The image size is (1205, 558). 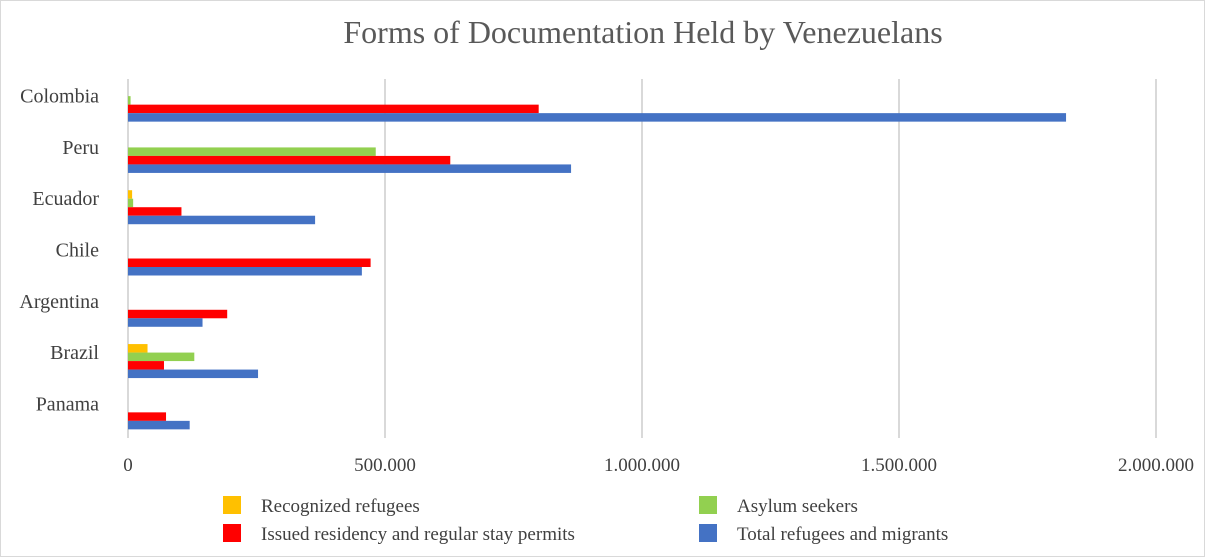 I want to click on category-label: Brazil, so click(x=74, y=353).